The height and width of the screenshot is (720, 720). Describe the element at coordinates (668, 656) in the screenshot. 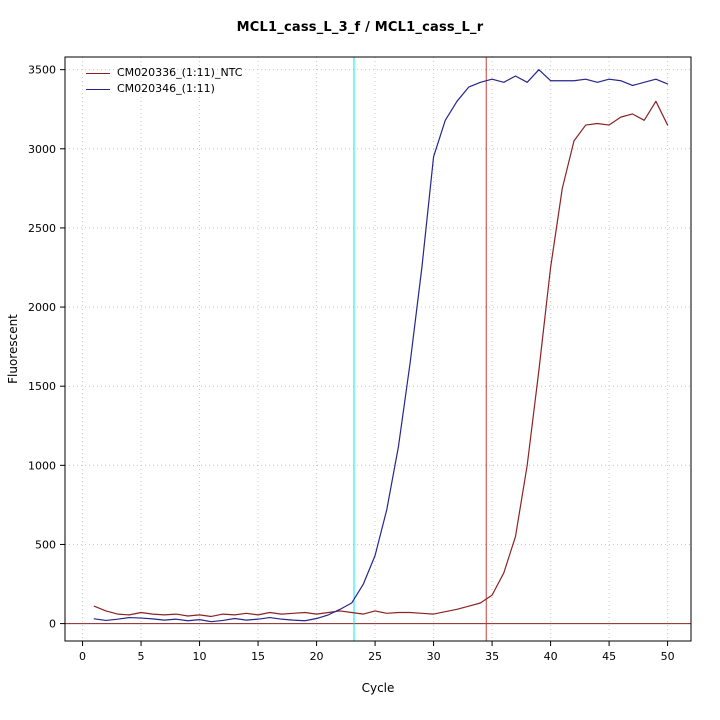

I see `x-tick-label: 50` at that location.